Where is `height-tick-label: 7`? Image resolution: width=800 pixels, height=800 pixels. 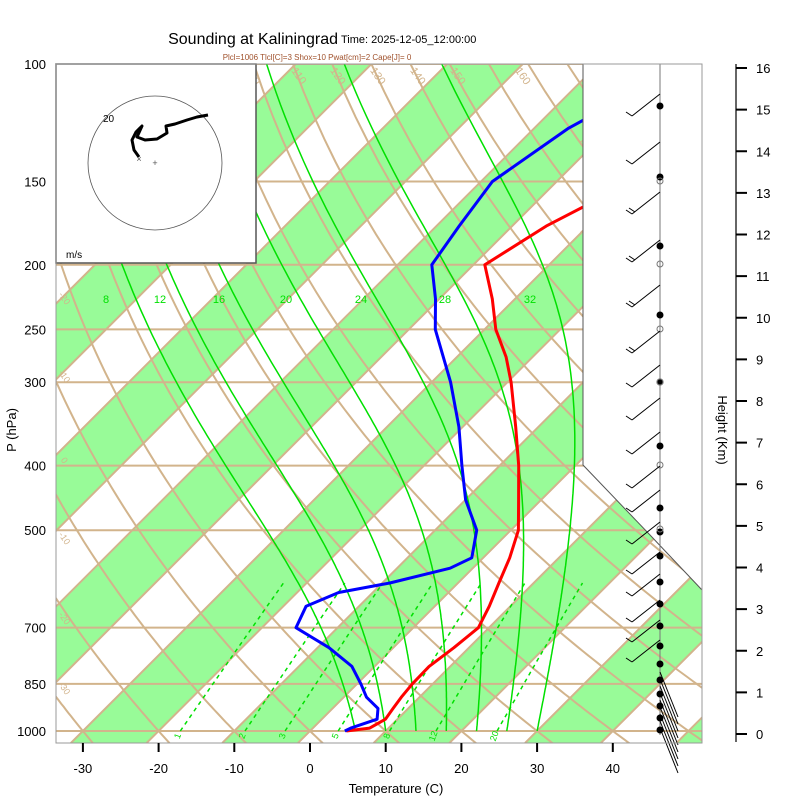
height-tick-label: 7 is located at coordinates (759, 443).